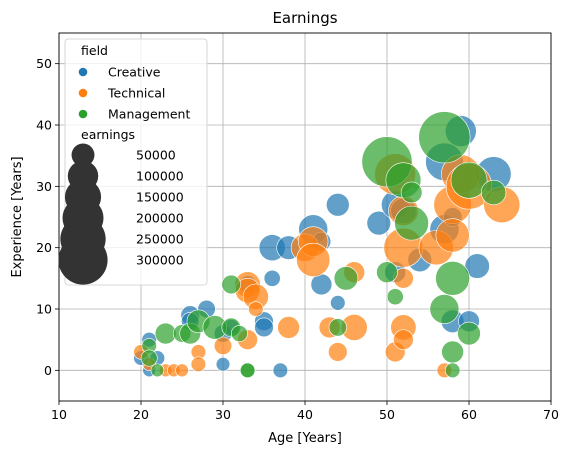 Image resolution: width=571 pixels, height=455 pixels. I want to click on legend-marker-creative, so click(83, 72).